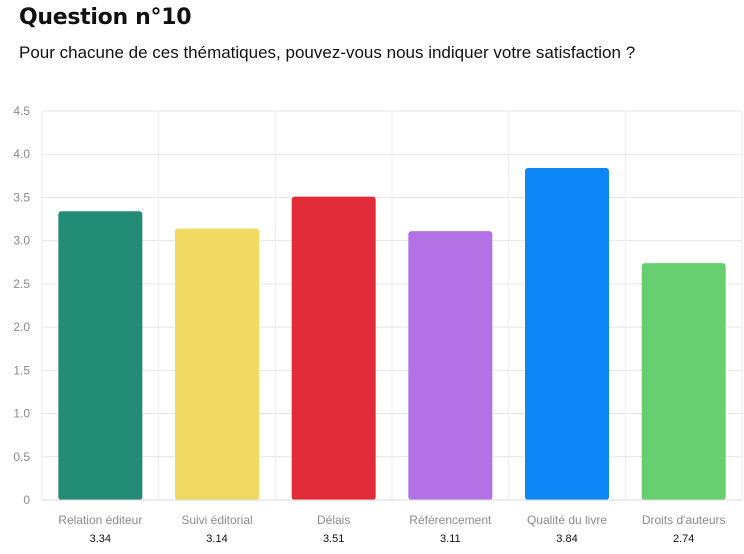 The height and width of the screenshot is (554, 744). Describe the element at coordinates (216, 539) in the screenshot. I see `bar-value-label: 3.14` at that location.